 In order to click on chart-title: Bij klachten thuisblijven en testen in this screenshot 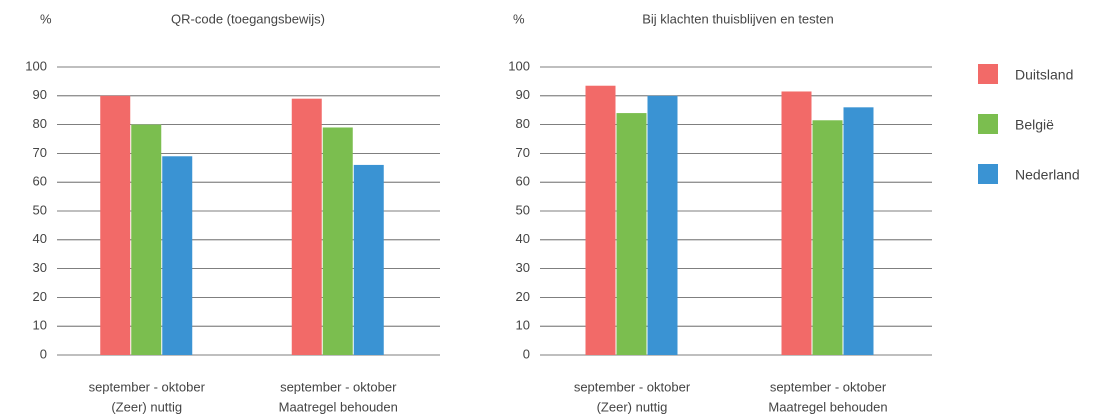, I will do `click(738, 18)`.